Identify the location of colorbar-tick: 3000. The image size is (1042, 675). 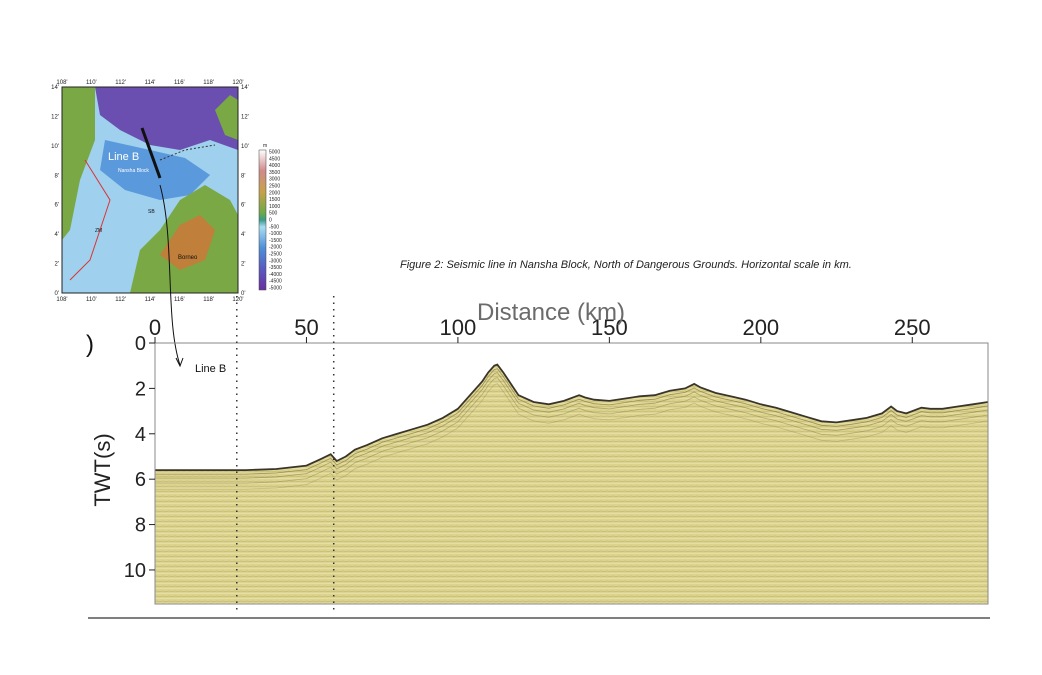
(274, 180).